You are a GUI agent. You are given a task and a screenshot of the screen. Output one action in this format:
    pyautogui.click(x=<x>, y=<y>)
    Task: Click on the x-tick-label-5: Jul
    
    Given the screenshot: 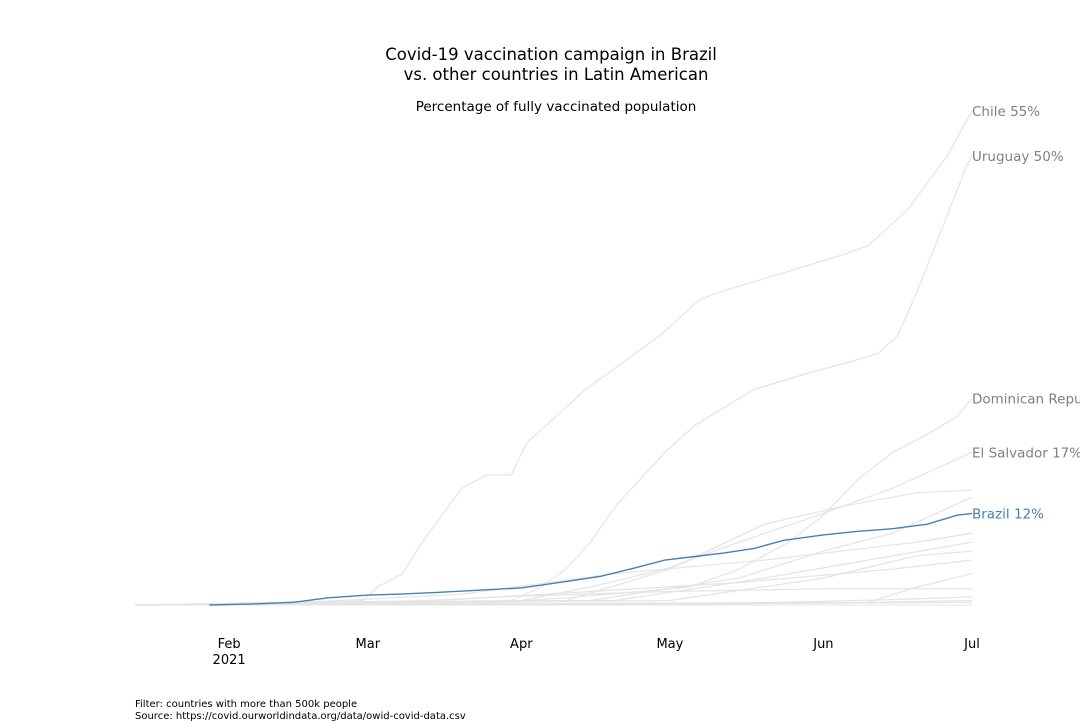 What is the action you would take?
    pyautogui.click(x=971, y=644)
    